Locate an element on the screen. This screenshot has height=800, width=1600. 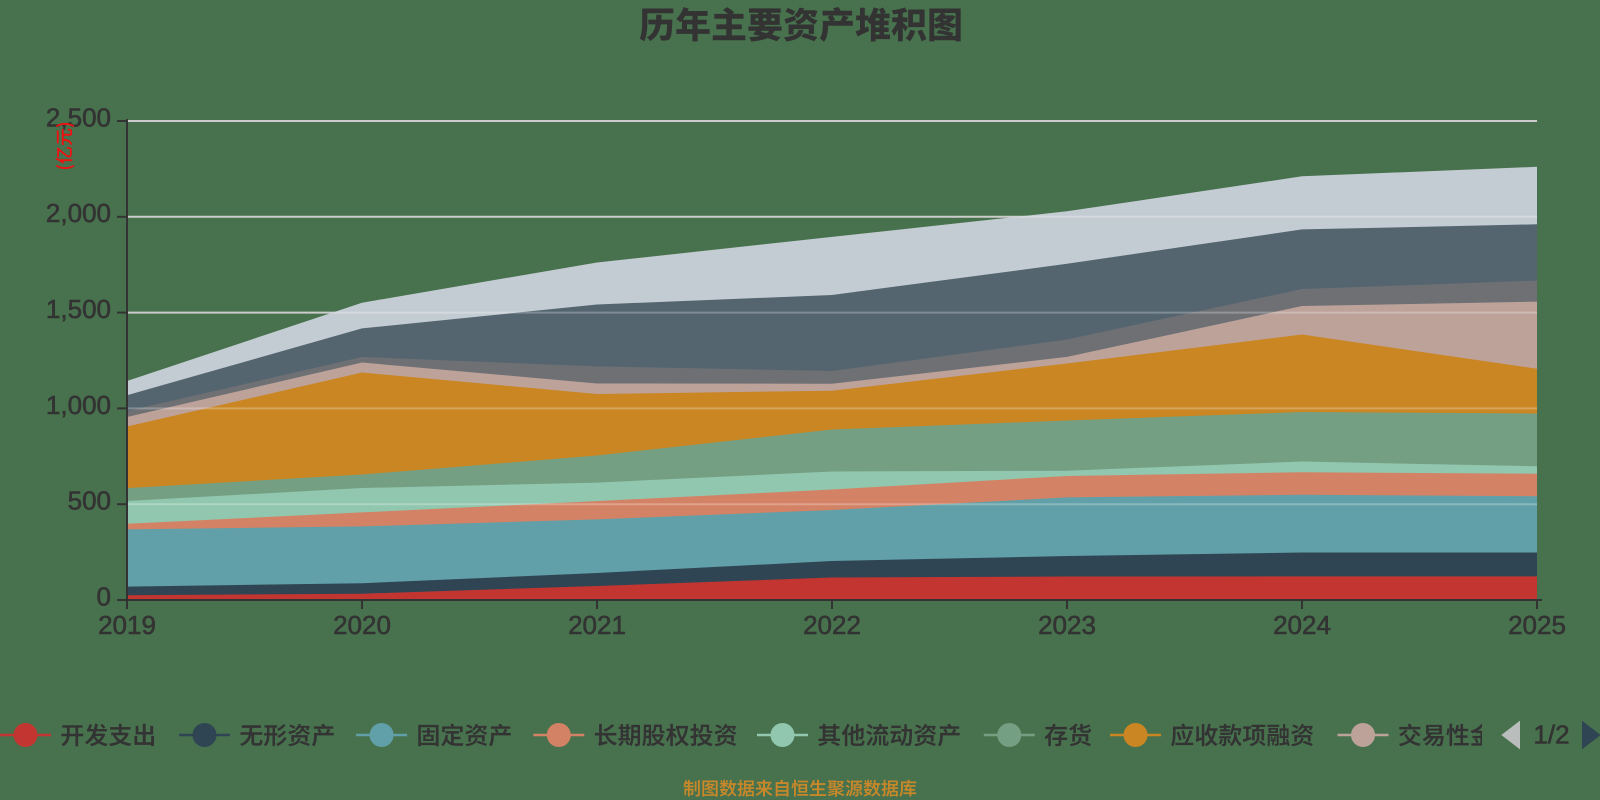
svg-text: 2024 is located at coordinates (1302, 625).